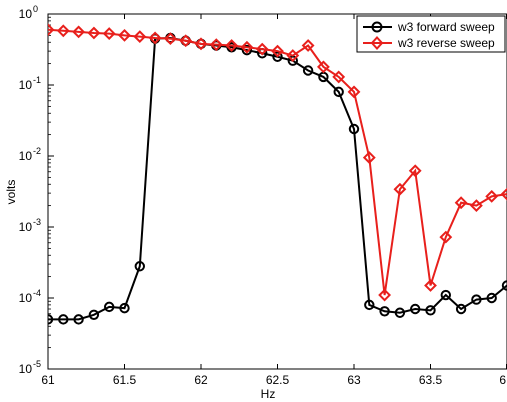  I want to click on x-tick-label: 62, so click(201, 380).